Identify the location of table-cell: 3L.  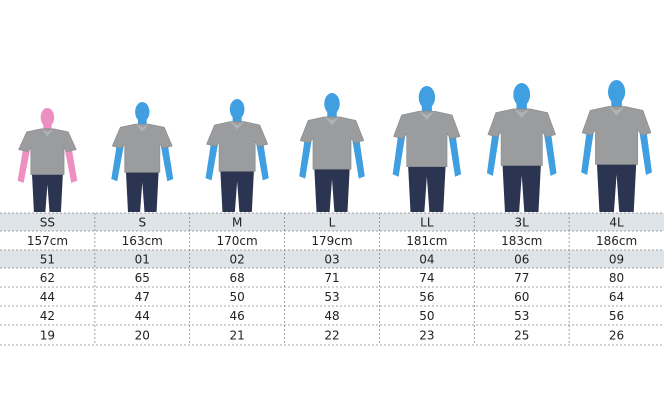
(522, 223).